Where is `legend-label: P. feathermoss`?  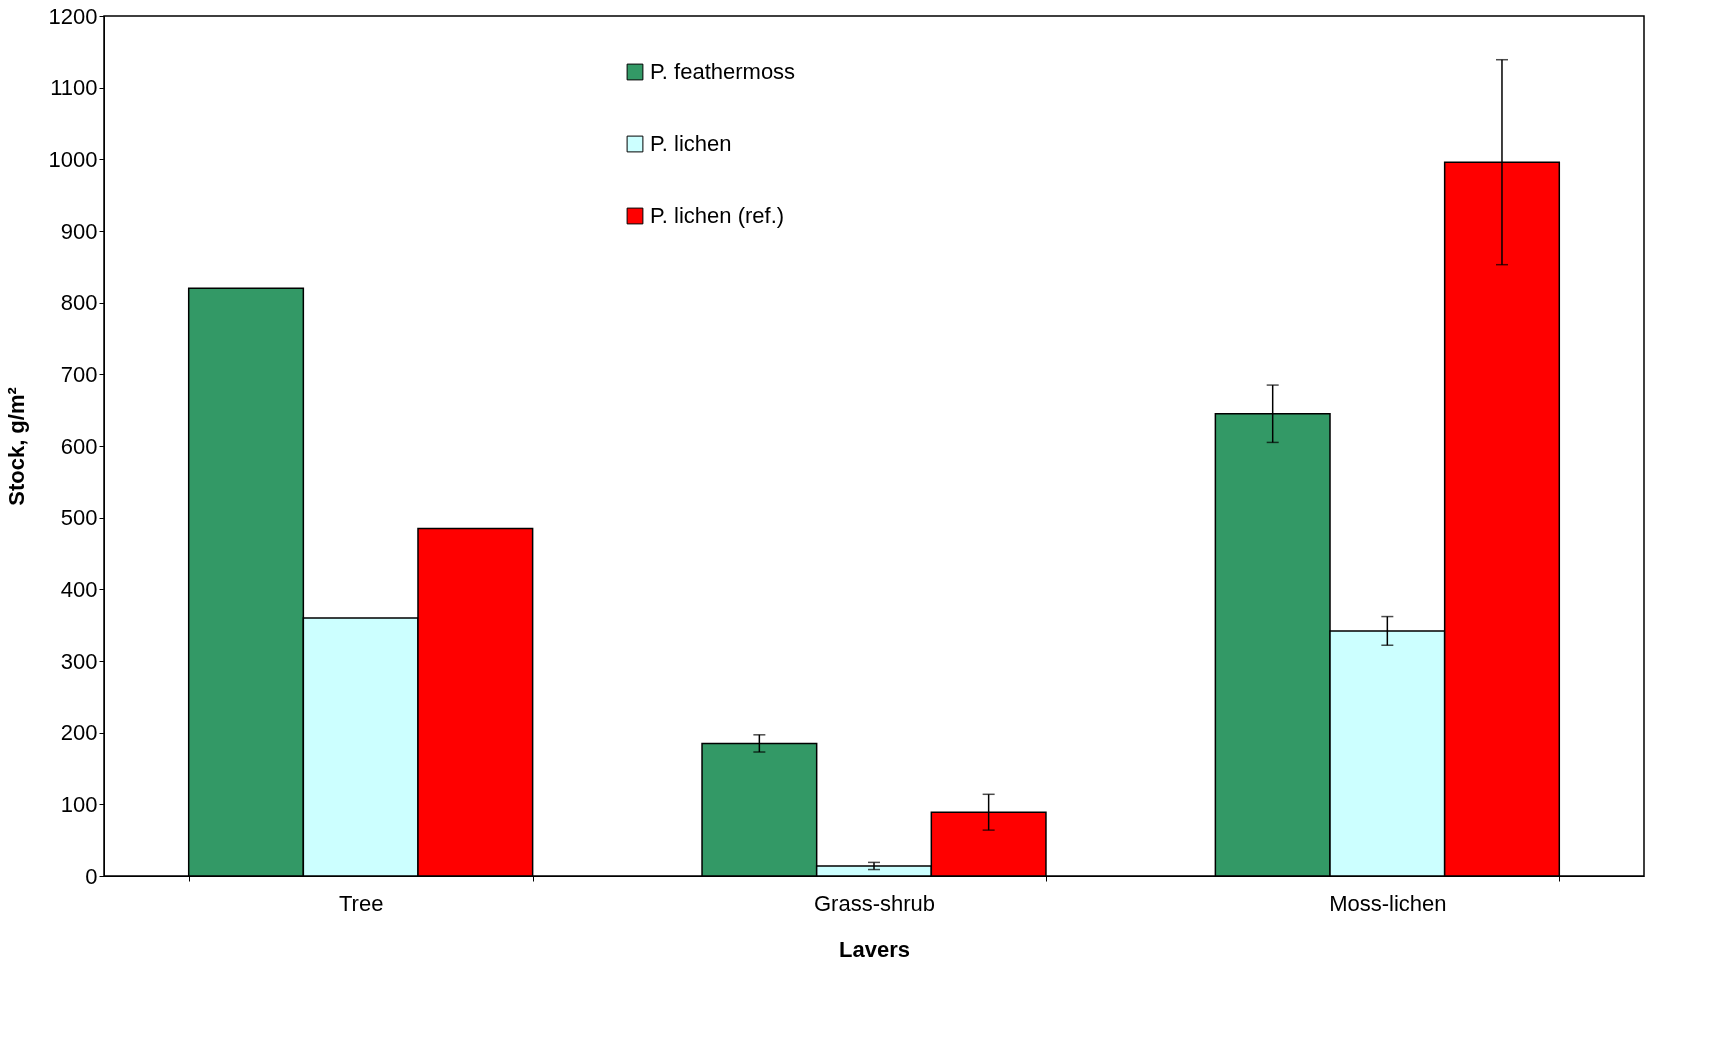
legend-label: P. feathermoss is located at coordinates (723, 71).